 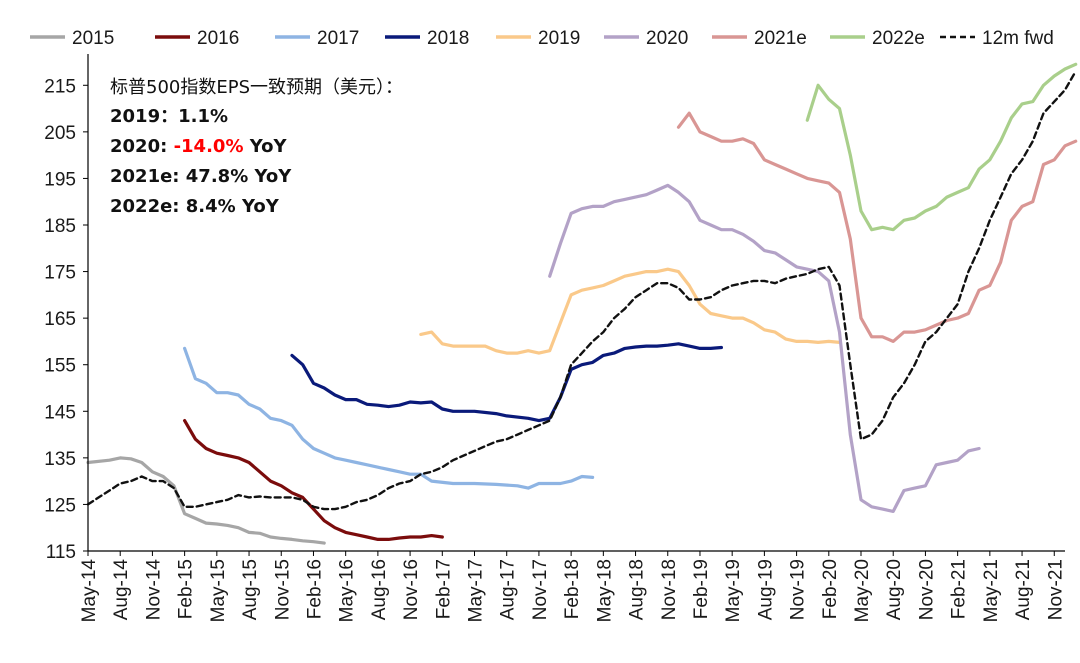 I want to click on x-tick-label: Nov-16, so click(x=411, y=589).